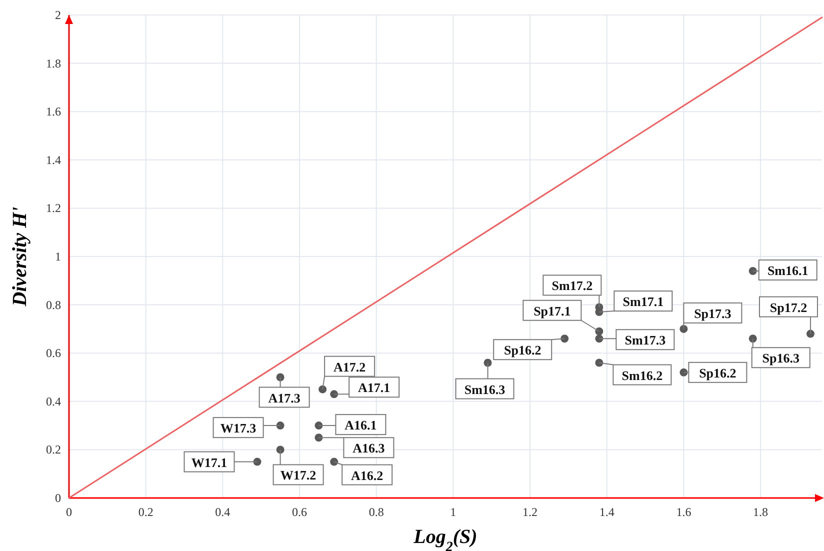 The image size is (824, 551). What do you see at coordinates (58, 498) in the screenshot?
I see `y-tick-label: 0` at bounding box center [58, 498].